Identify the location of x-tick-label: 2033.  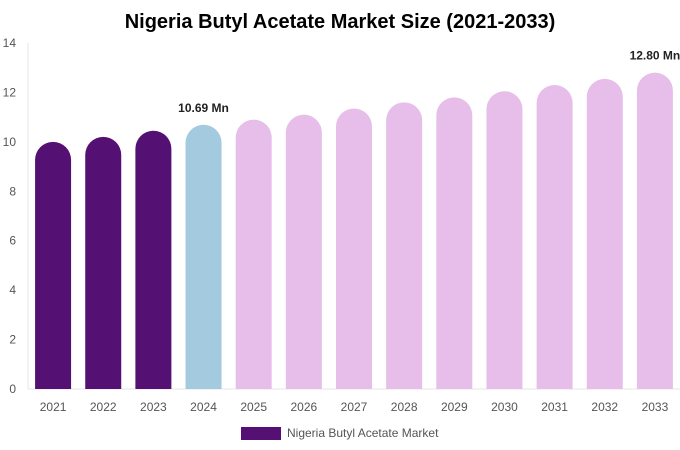
(655, 407).